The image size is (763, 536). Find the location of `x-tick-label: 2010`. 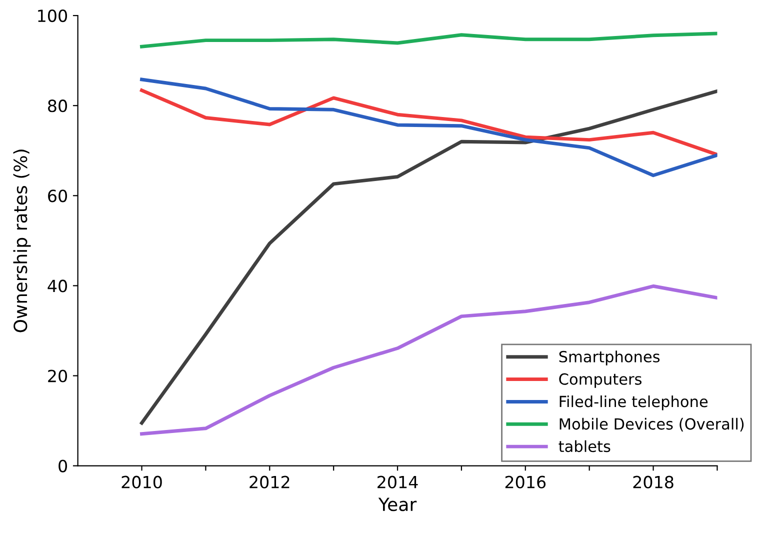

x-tick-label: 2010 is located at coordinates (142, 482).